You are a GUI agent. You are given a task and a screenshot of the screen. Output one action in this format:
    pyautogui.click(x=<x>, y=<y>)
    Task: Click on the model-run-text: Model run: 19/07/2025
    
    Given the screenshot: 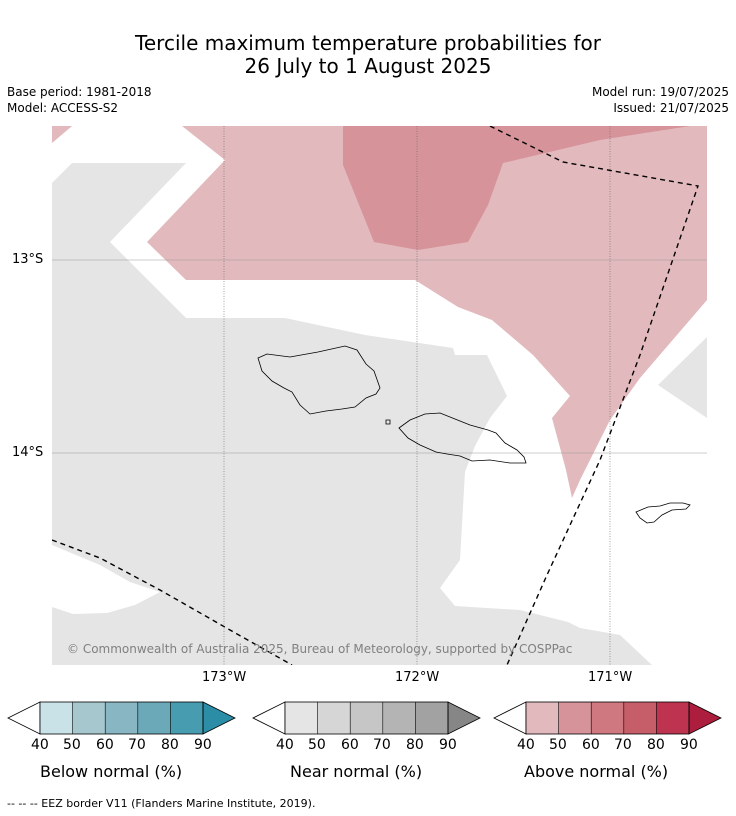 What is the action you would take?
    pyautogui.click(x=660, y=92)
    